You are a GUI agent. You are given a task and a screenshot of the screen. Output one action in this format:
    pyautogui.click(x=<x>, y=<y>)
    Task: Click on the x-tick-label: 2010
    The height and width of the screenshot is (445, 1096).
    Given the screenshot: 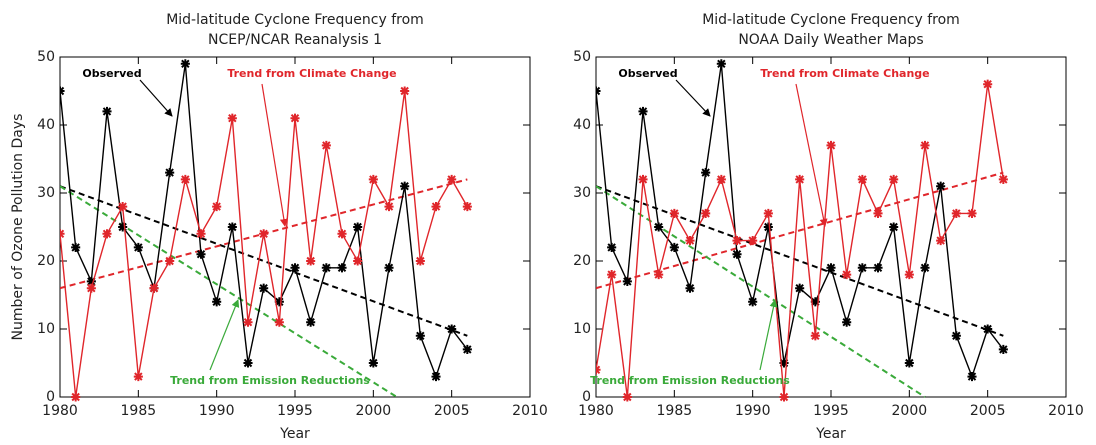 What is the action you would take?
    pyautogui.click(x=1066, y=411)
    